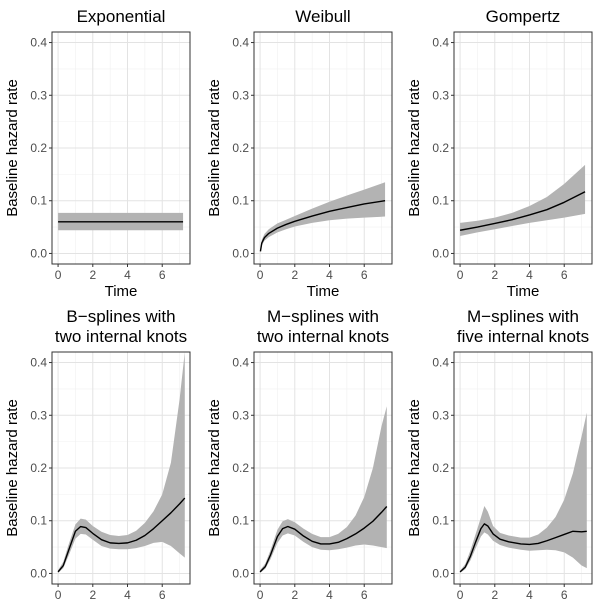 The width and height of the screenshot is (600, 600). Describe the element at coordinates (329, 275) in the screenshot. I see `panel-2-x-tick-label: 4` at that location.